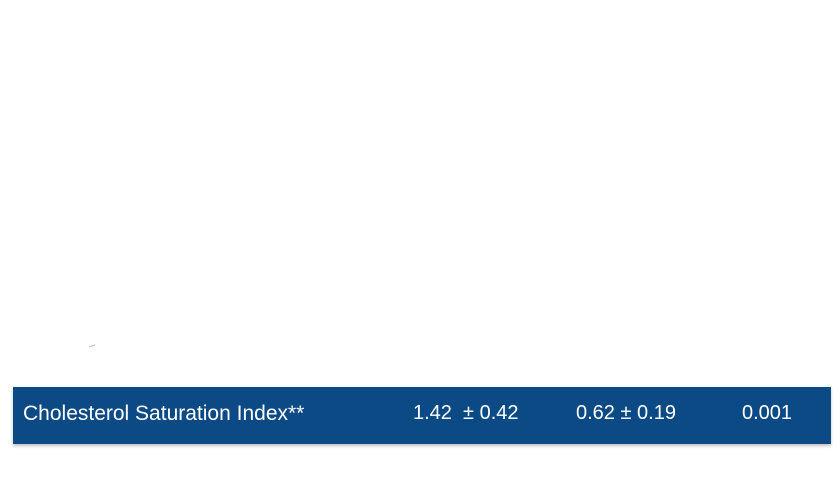  What do you see at coordinates (626, 413) in the screenshot?
I see `group-2-value: 0.62 ± 0.19` at bounding box center [626, 413].